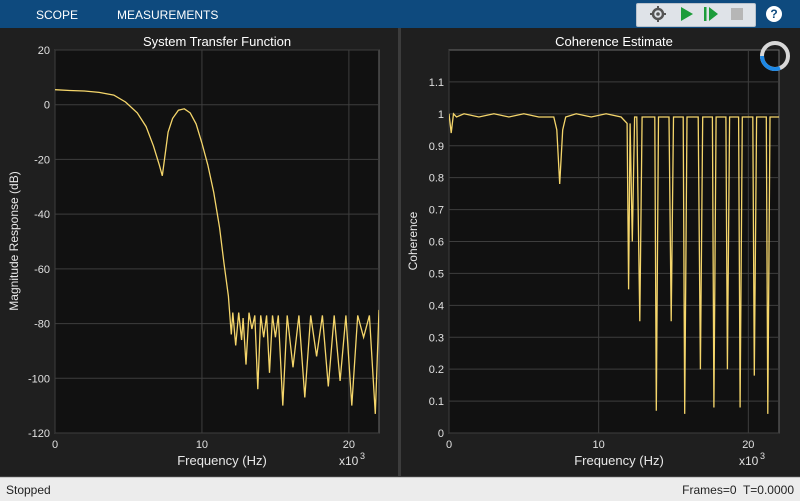 The width and height of the screenshot is (800, 501). What do you see at coordinates (436, 402) in the screenshot?
I see `y-tick-label: 0.1` at bounding box center [436, 402].